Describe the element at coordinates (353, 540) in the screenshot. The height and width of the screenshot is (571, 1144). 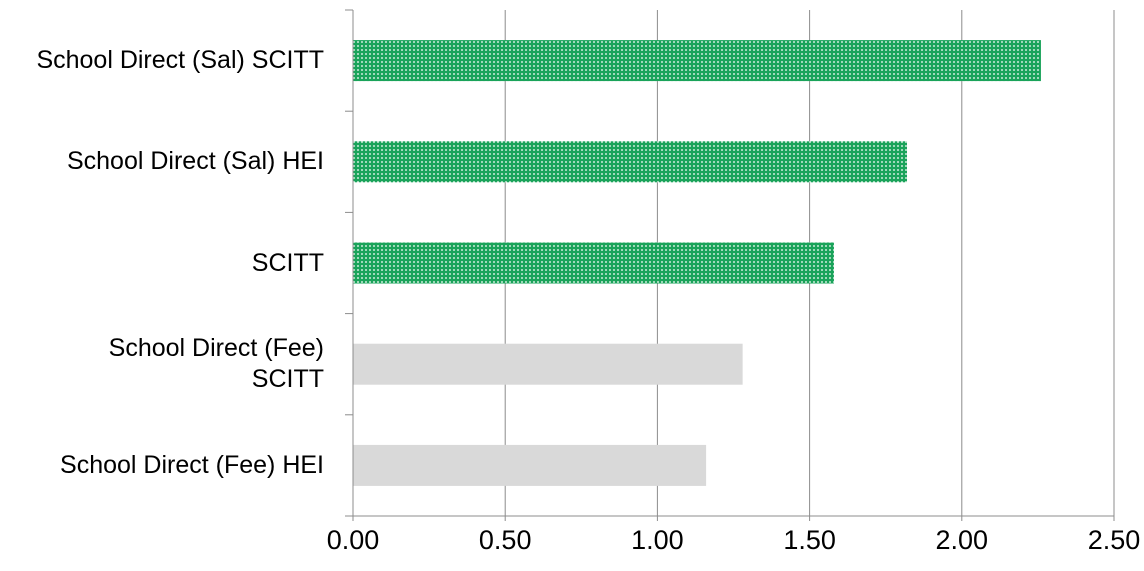
I see `x-tick-label-0: 0.00` at that location.